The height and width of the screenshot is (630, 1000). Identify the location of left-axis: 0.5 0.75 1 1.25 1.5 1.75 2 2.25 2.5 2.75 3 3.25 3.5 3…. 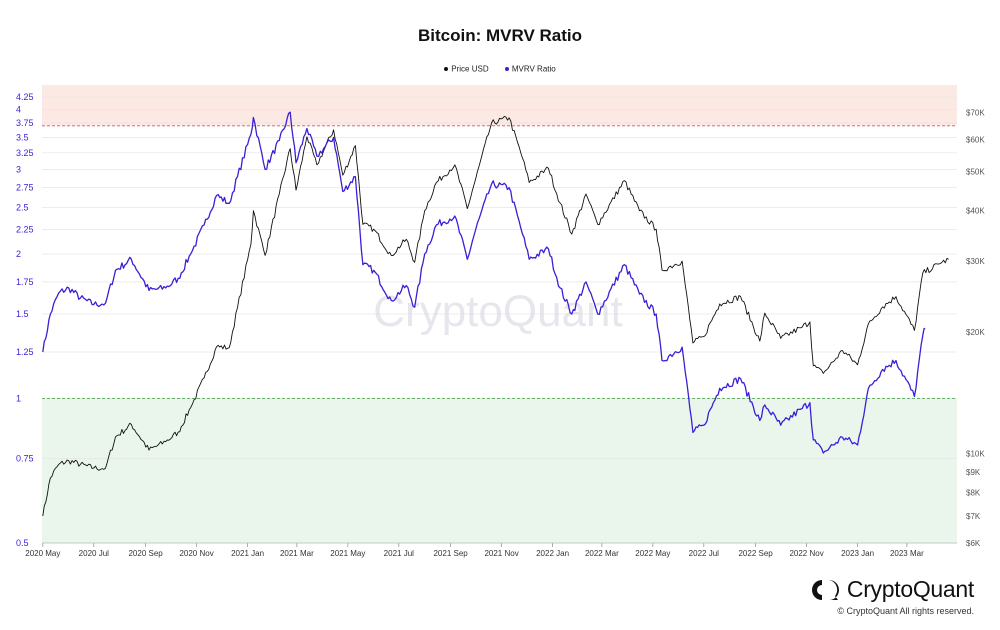
(25, 320).